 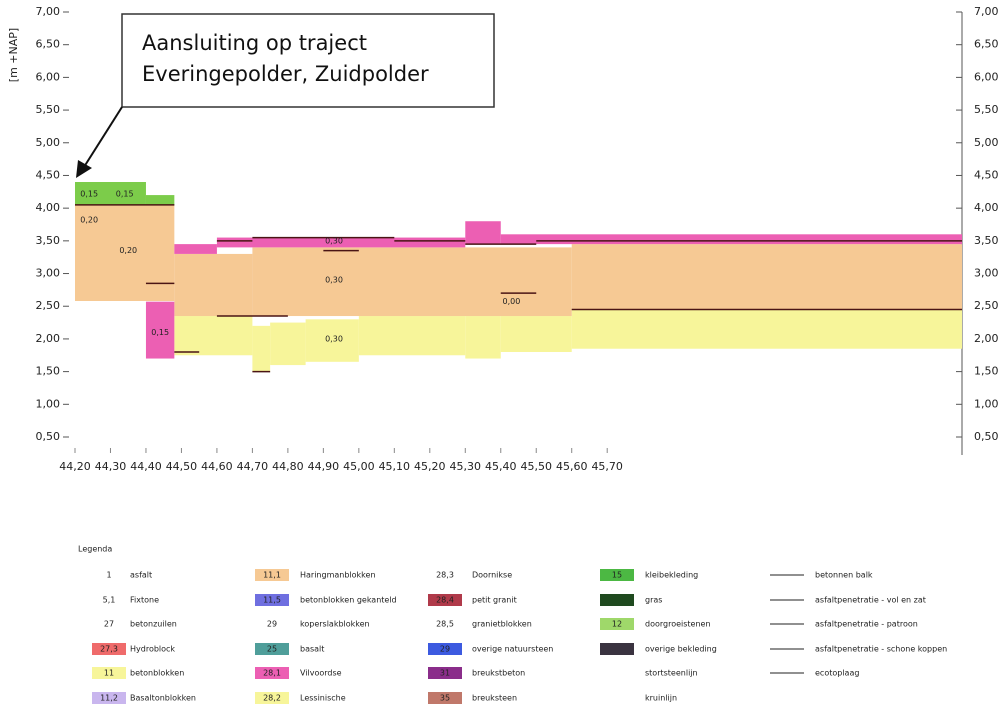 What do you see at coordinates (492, 575) in the screenshot?
I see `legend-label: Doornikse` at bounding box center [492, 575].